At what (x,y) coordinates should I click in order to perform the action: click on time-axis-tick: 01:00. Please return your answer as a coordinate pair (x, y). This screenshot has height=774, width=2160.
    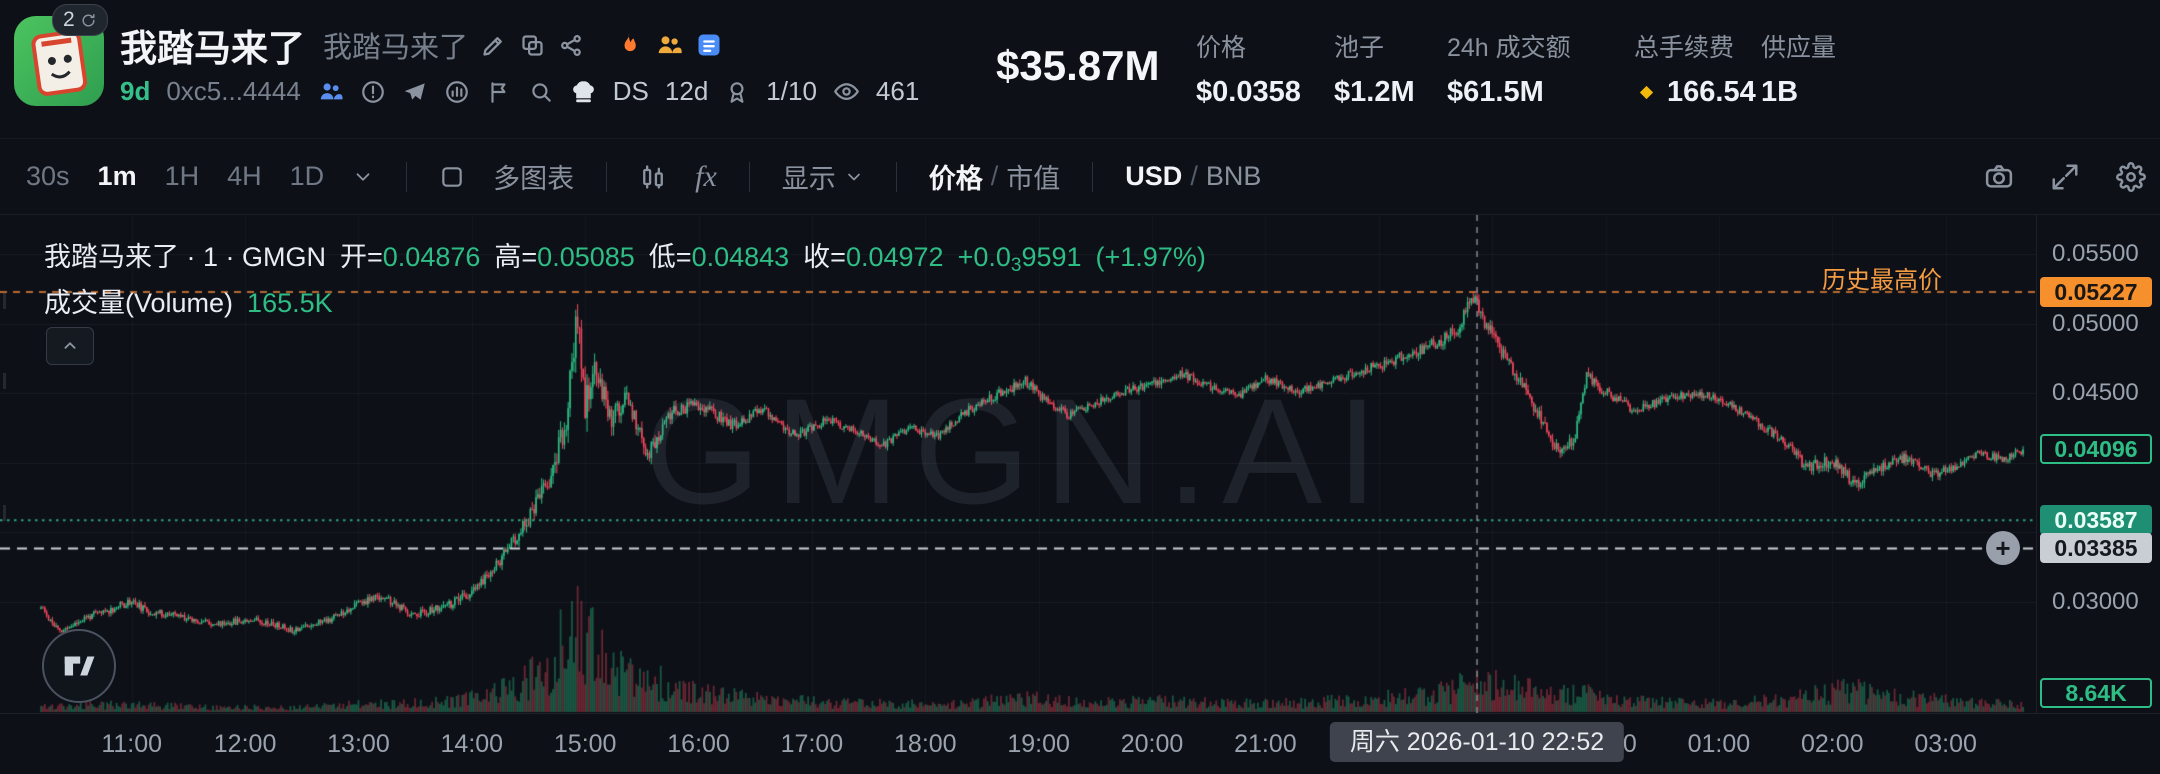
    Looking at the image, I should click on (1719, 744).